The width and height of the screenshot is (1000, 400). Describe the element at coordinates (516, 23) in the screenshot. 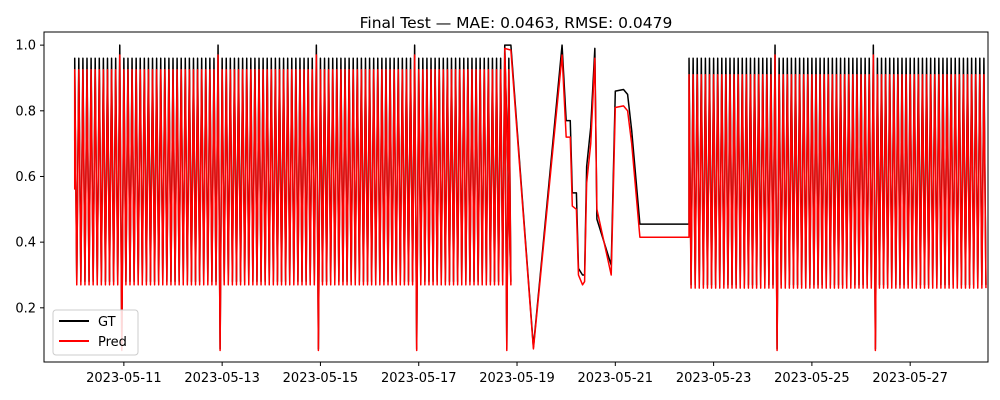

I see `chart-title: Final Test — MAE: 0.0463, RMSE: 0.0479` at that location.